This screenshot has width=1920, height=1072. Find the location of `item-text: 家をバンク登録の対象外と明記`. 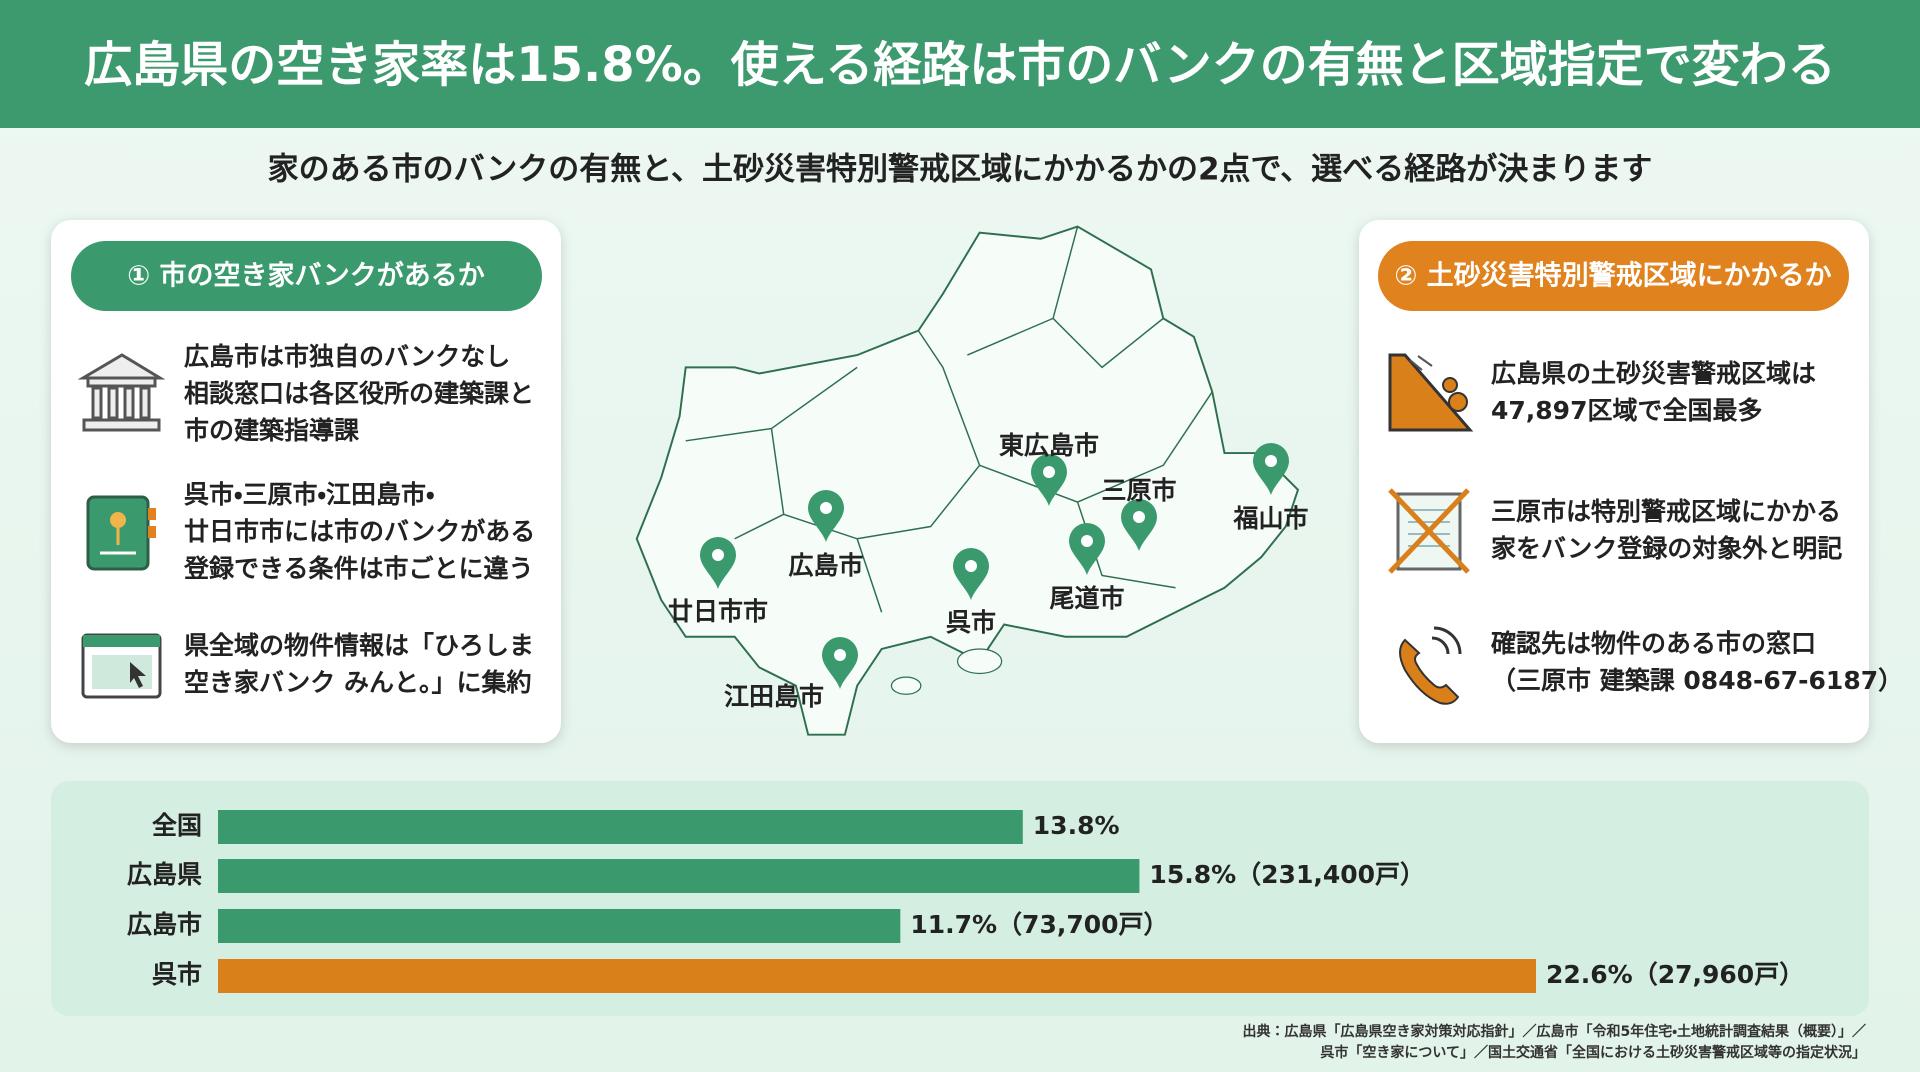

item-text: 家をバンク登録の対象外と明記 is located at coordinates (1666, 548).